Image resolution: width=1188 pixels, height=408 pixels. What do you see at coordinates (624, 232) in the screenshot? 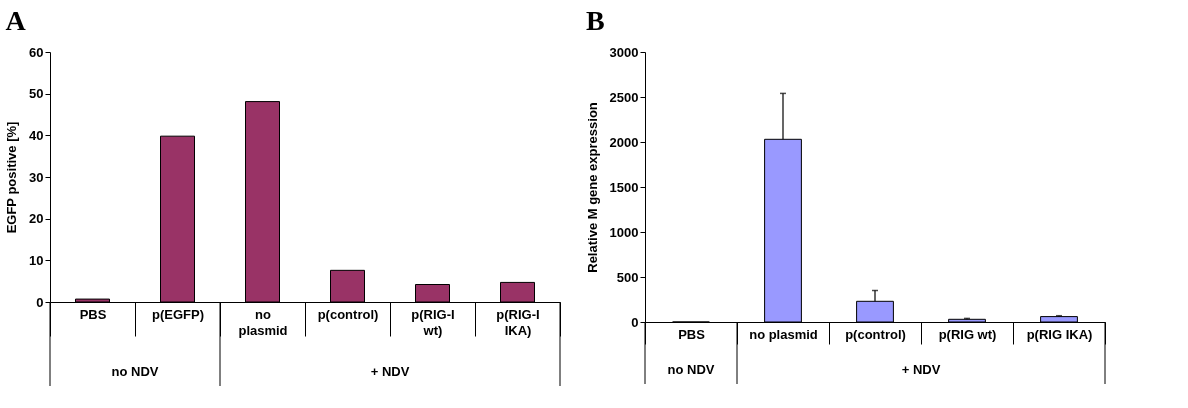
I see `y-tick-label: 1000` at bounding box center [624, 232].